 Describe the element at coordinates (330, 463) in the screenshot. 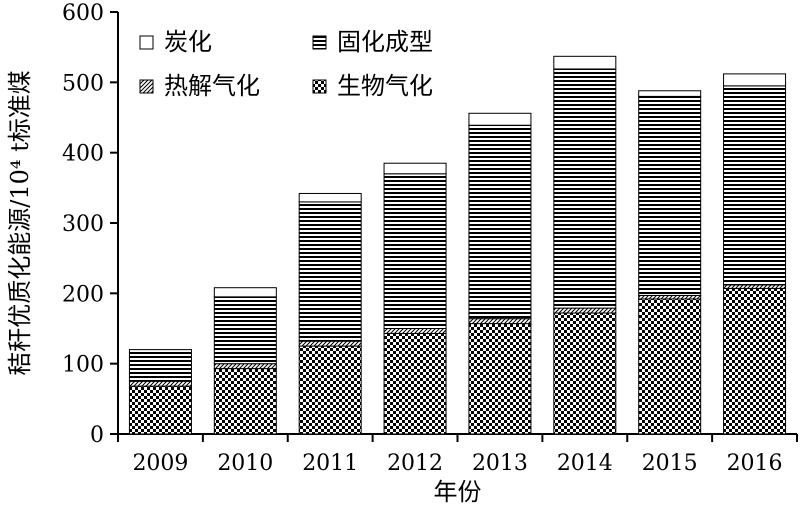

I see `x-tick-label-2011: 2011` at that location.